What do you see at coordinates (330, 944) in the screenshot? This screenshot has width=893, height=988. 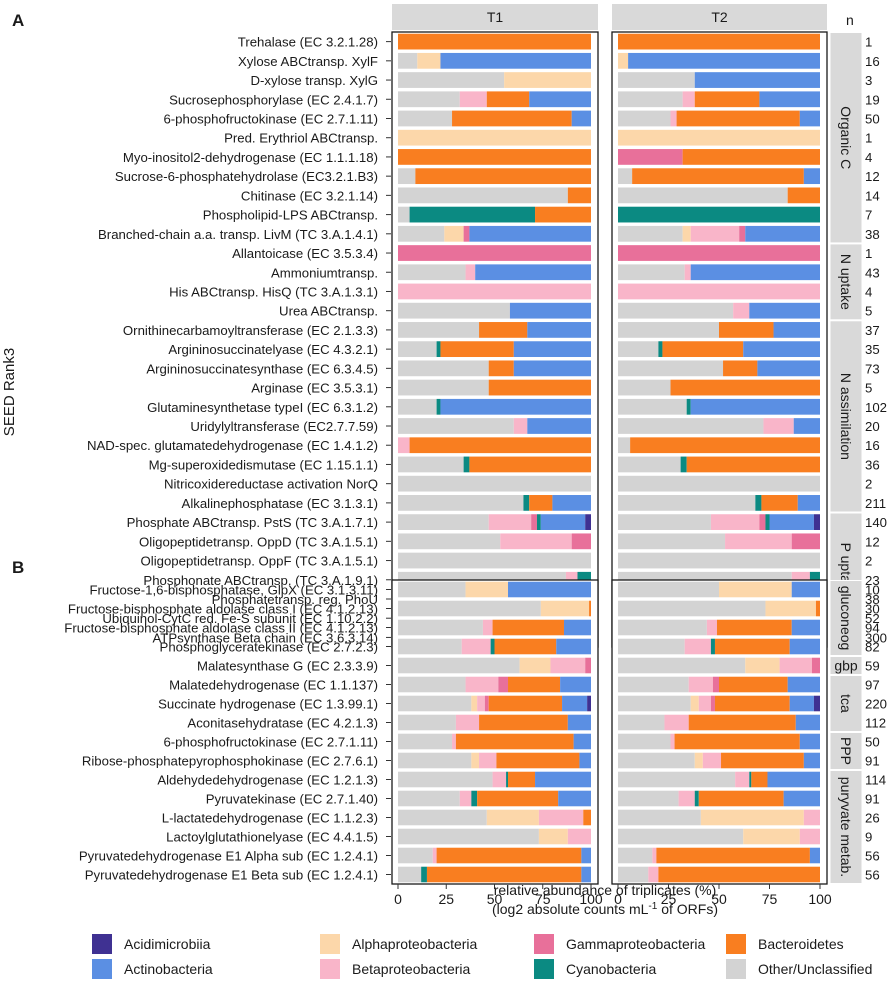 I see `legend-swatch-alphaproteobacteria` at bounding box center [330, 944].